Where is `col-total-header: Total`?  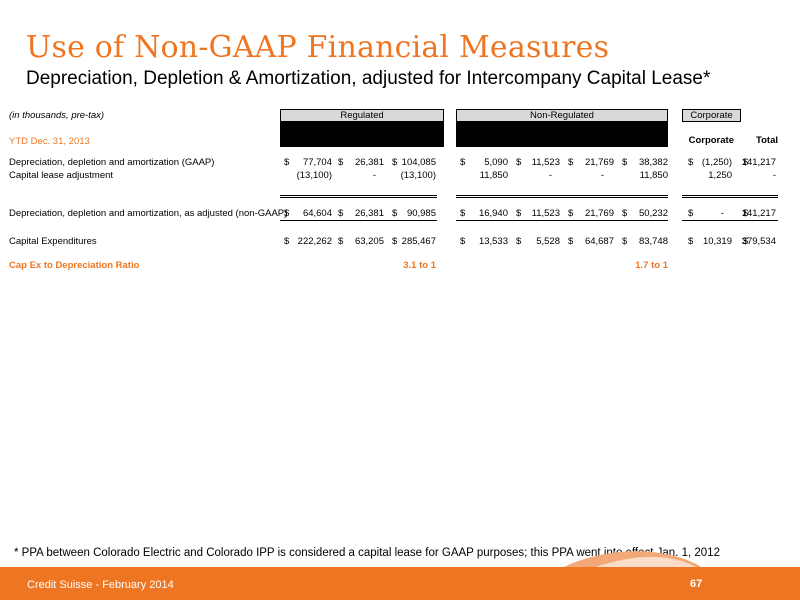 col-total-header: Total is located at coordinates (767, 140).